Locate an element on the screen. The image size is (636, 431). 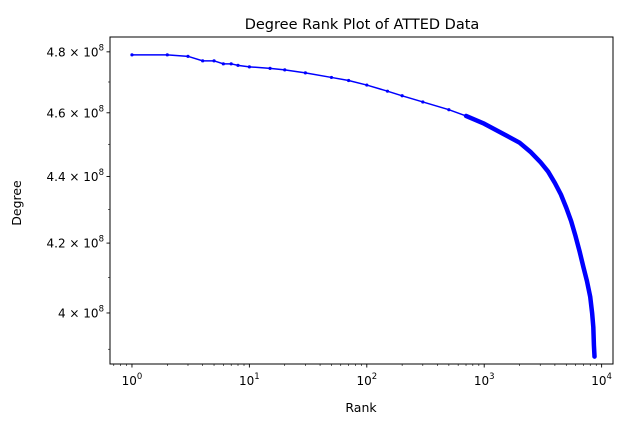
x-axis-label: Rank is located at coordinates (361, 407).